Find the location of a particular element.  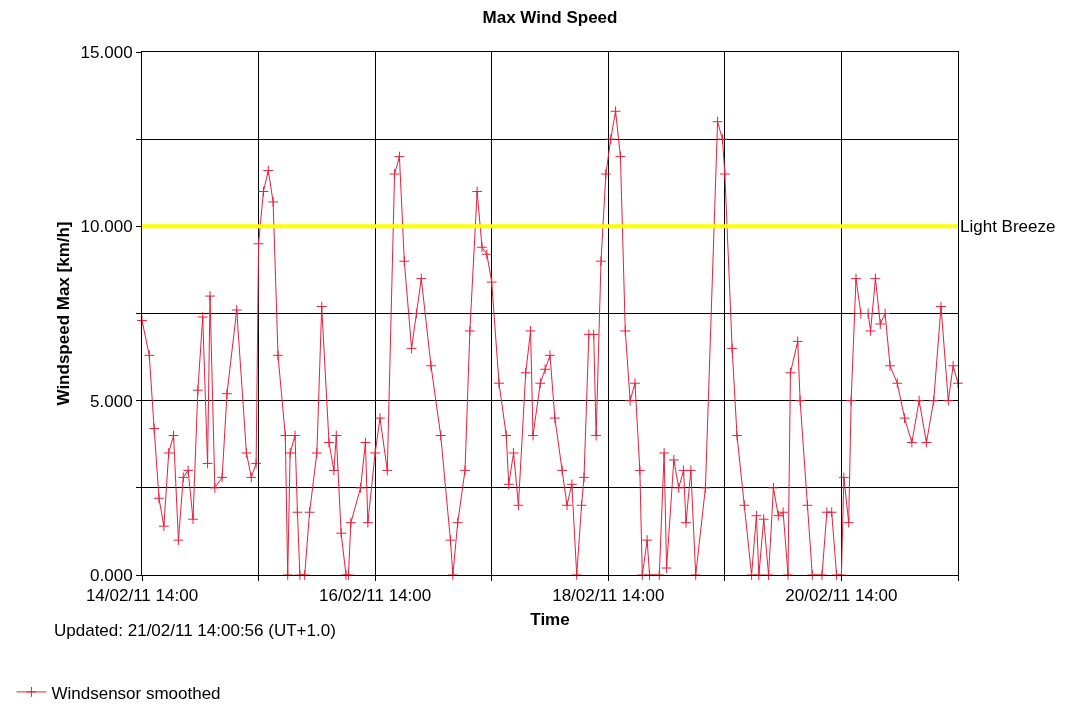

y-tick-label: 0.000 is located at coordinates (111, 575).